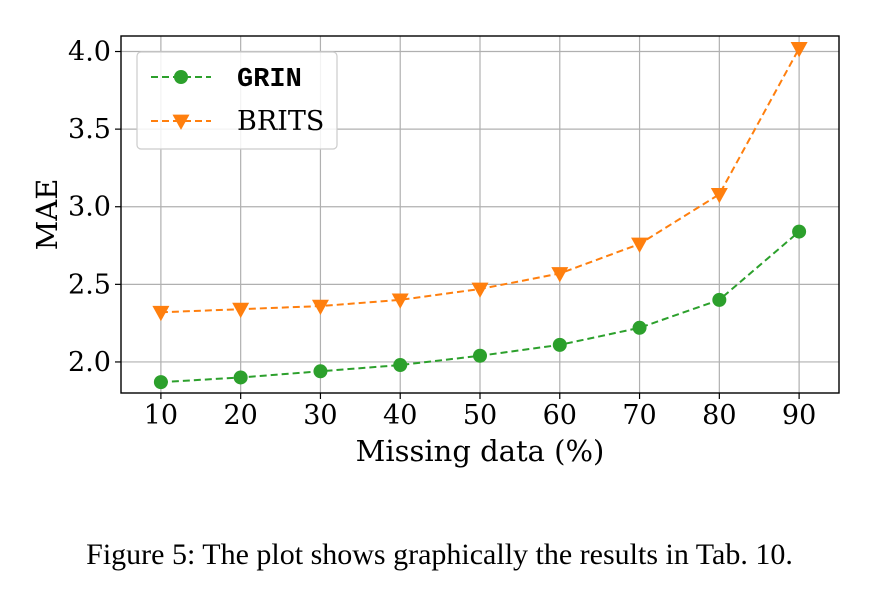  I want to click on y-ticks: 2.0 2.5 3.0 3.5 4.0, so click(94, 207).